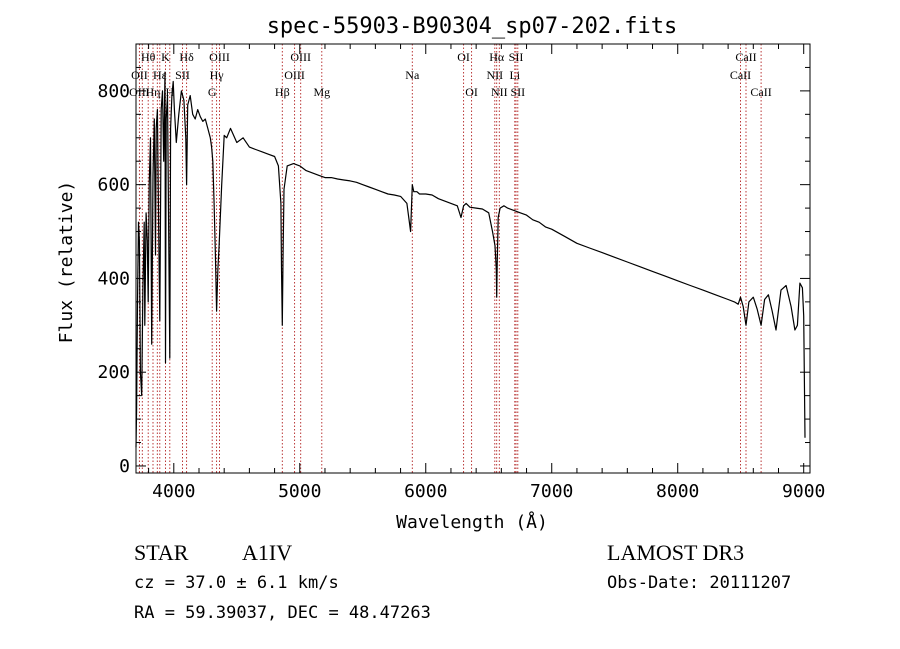 This screenshot has height=649, width=900. What do you see at coordinates (321, 92) in the screenshot?
I see `line-label: Mg` at bounding box center [321, 92].